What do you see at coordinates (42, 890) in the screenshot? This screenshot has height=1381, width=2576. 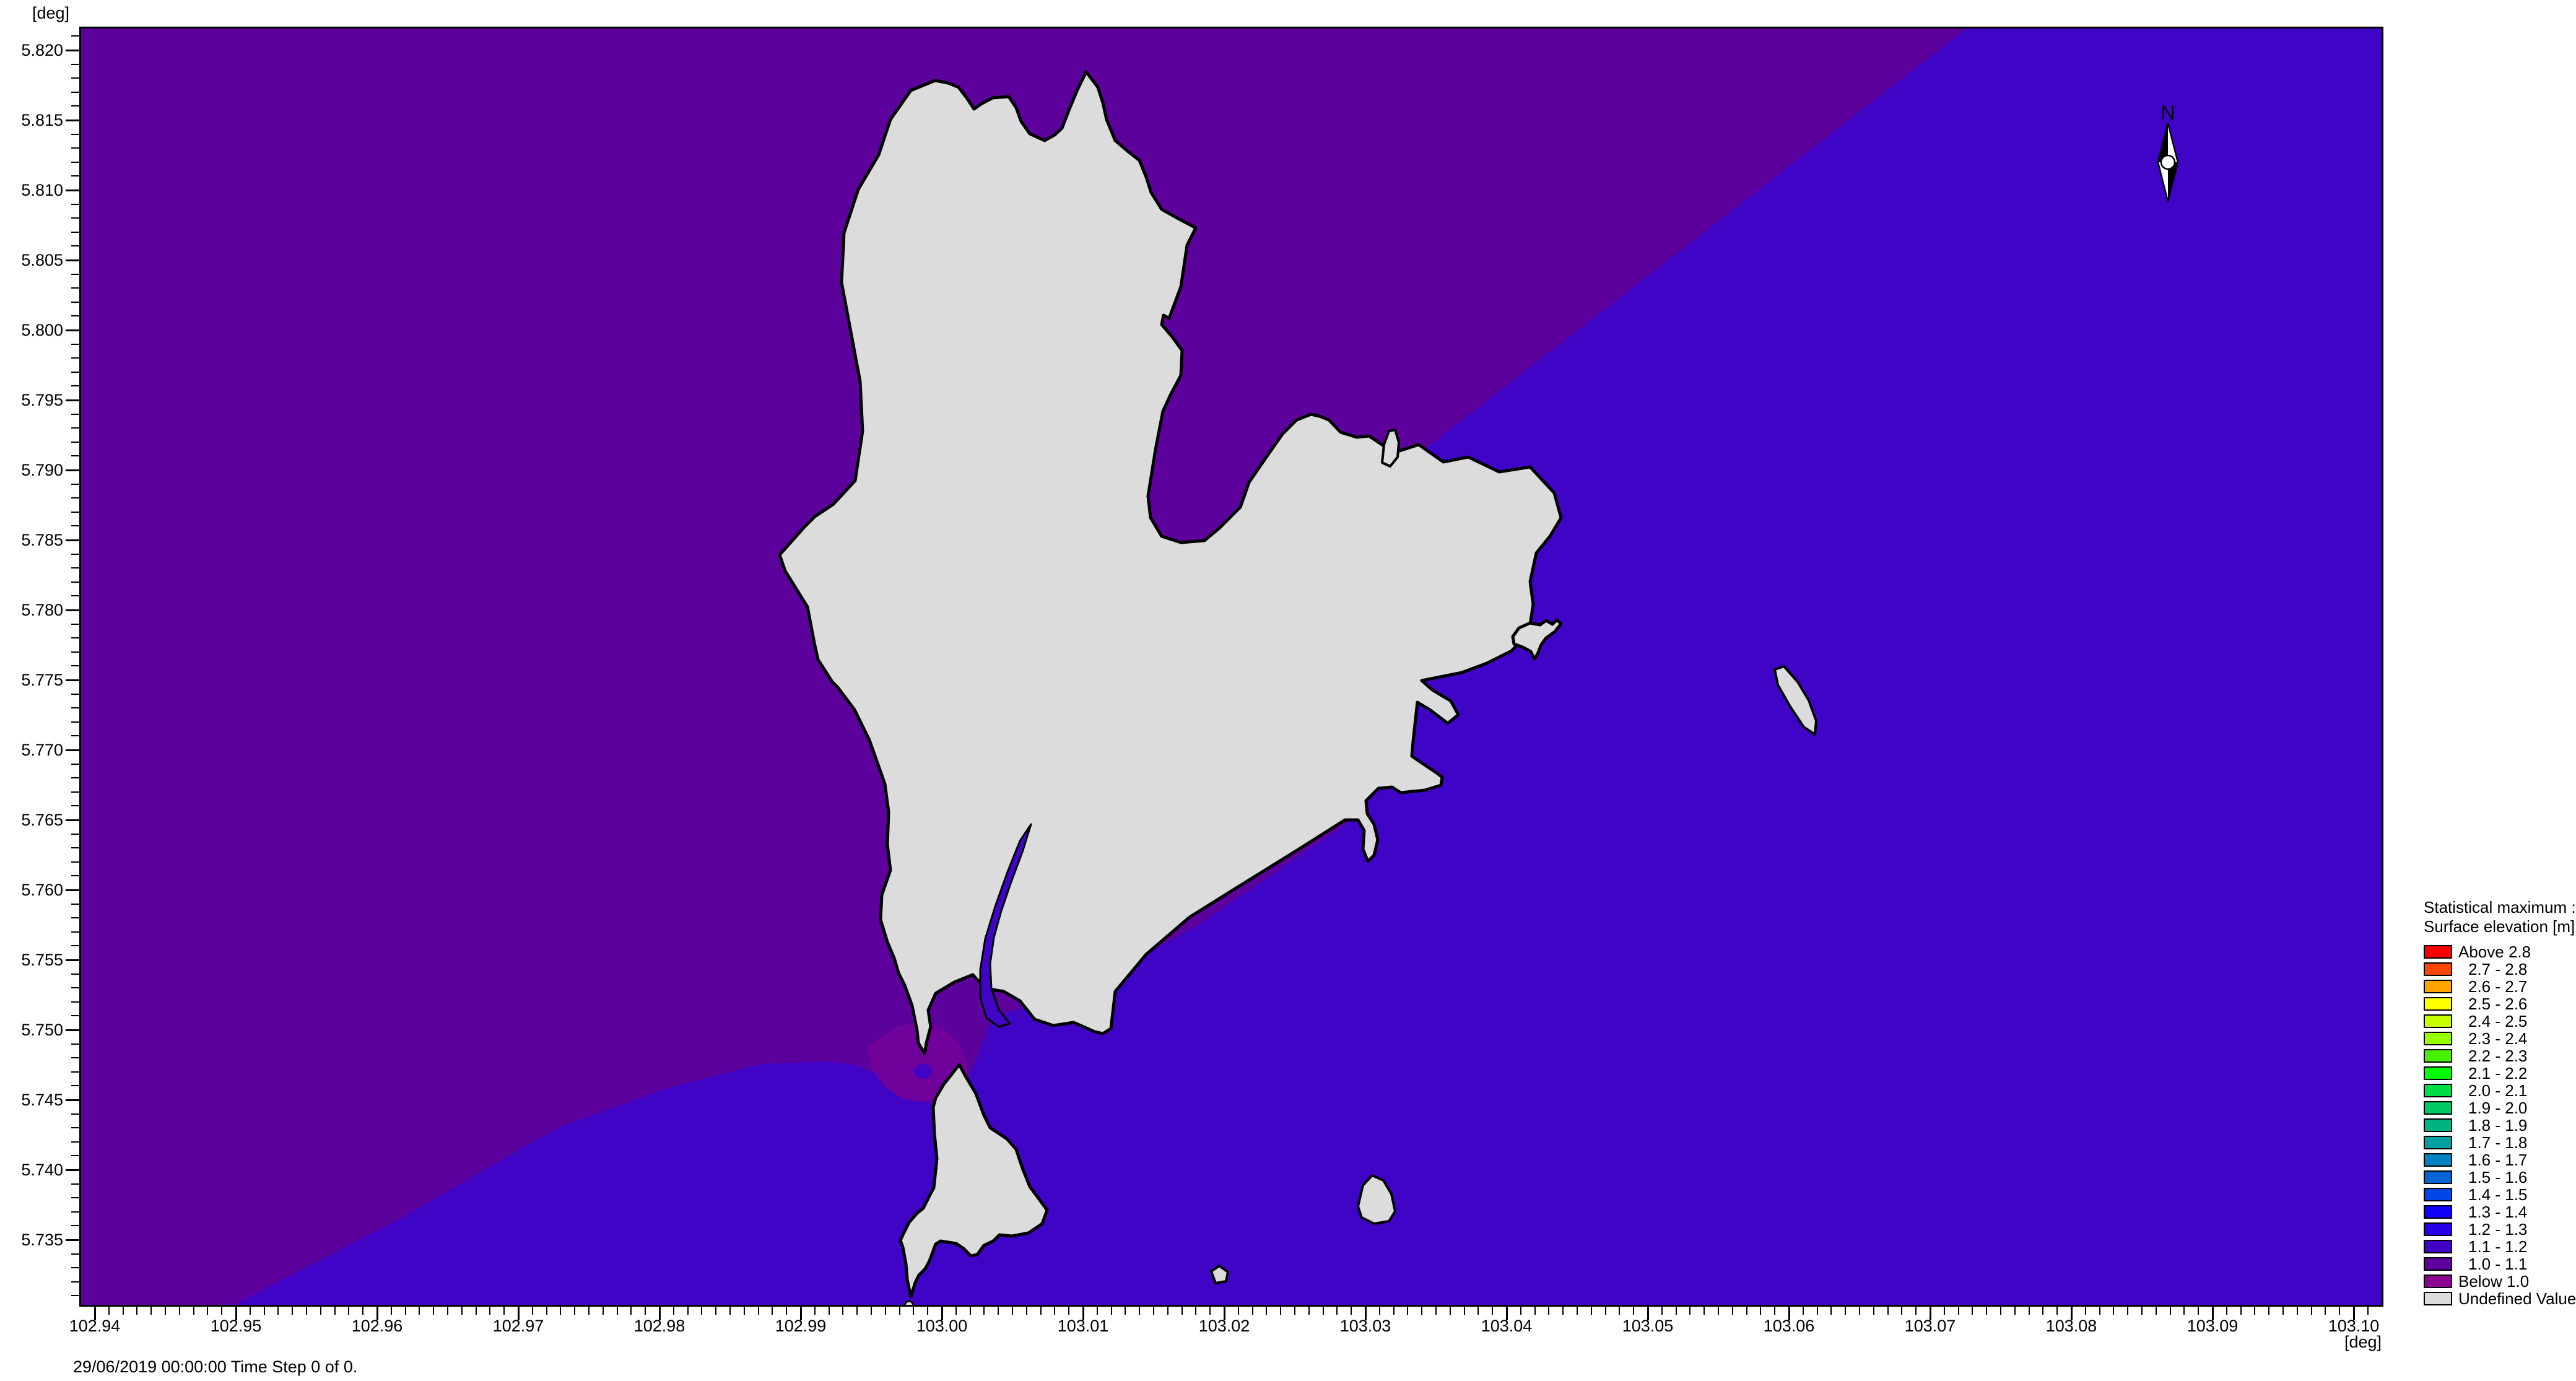 I see `y-axis-tick-label: 5.760` at bounding box center [42, 890].